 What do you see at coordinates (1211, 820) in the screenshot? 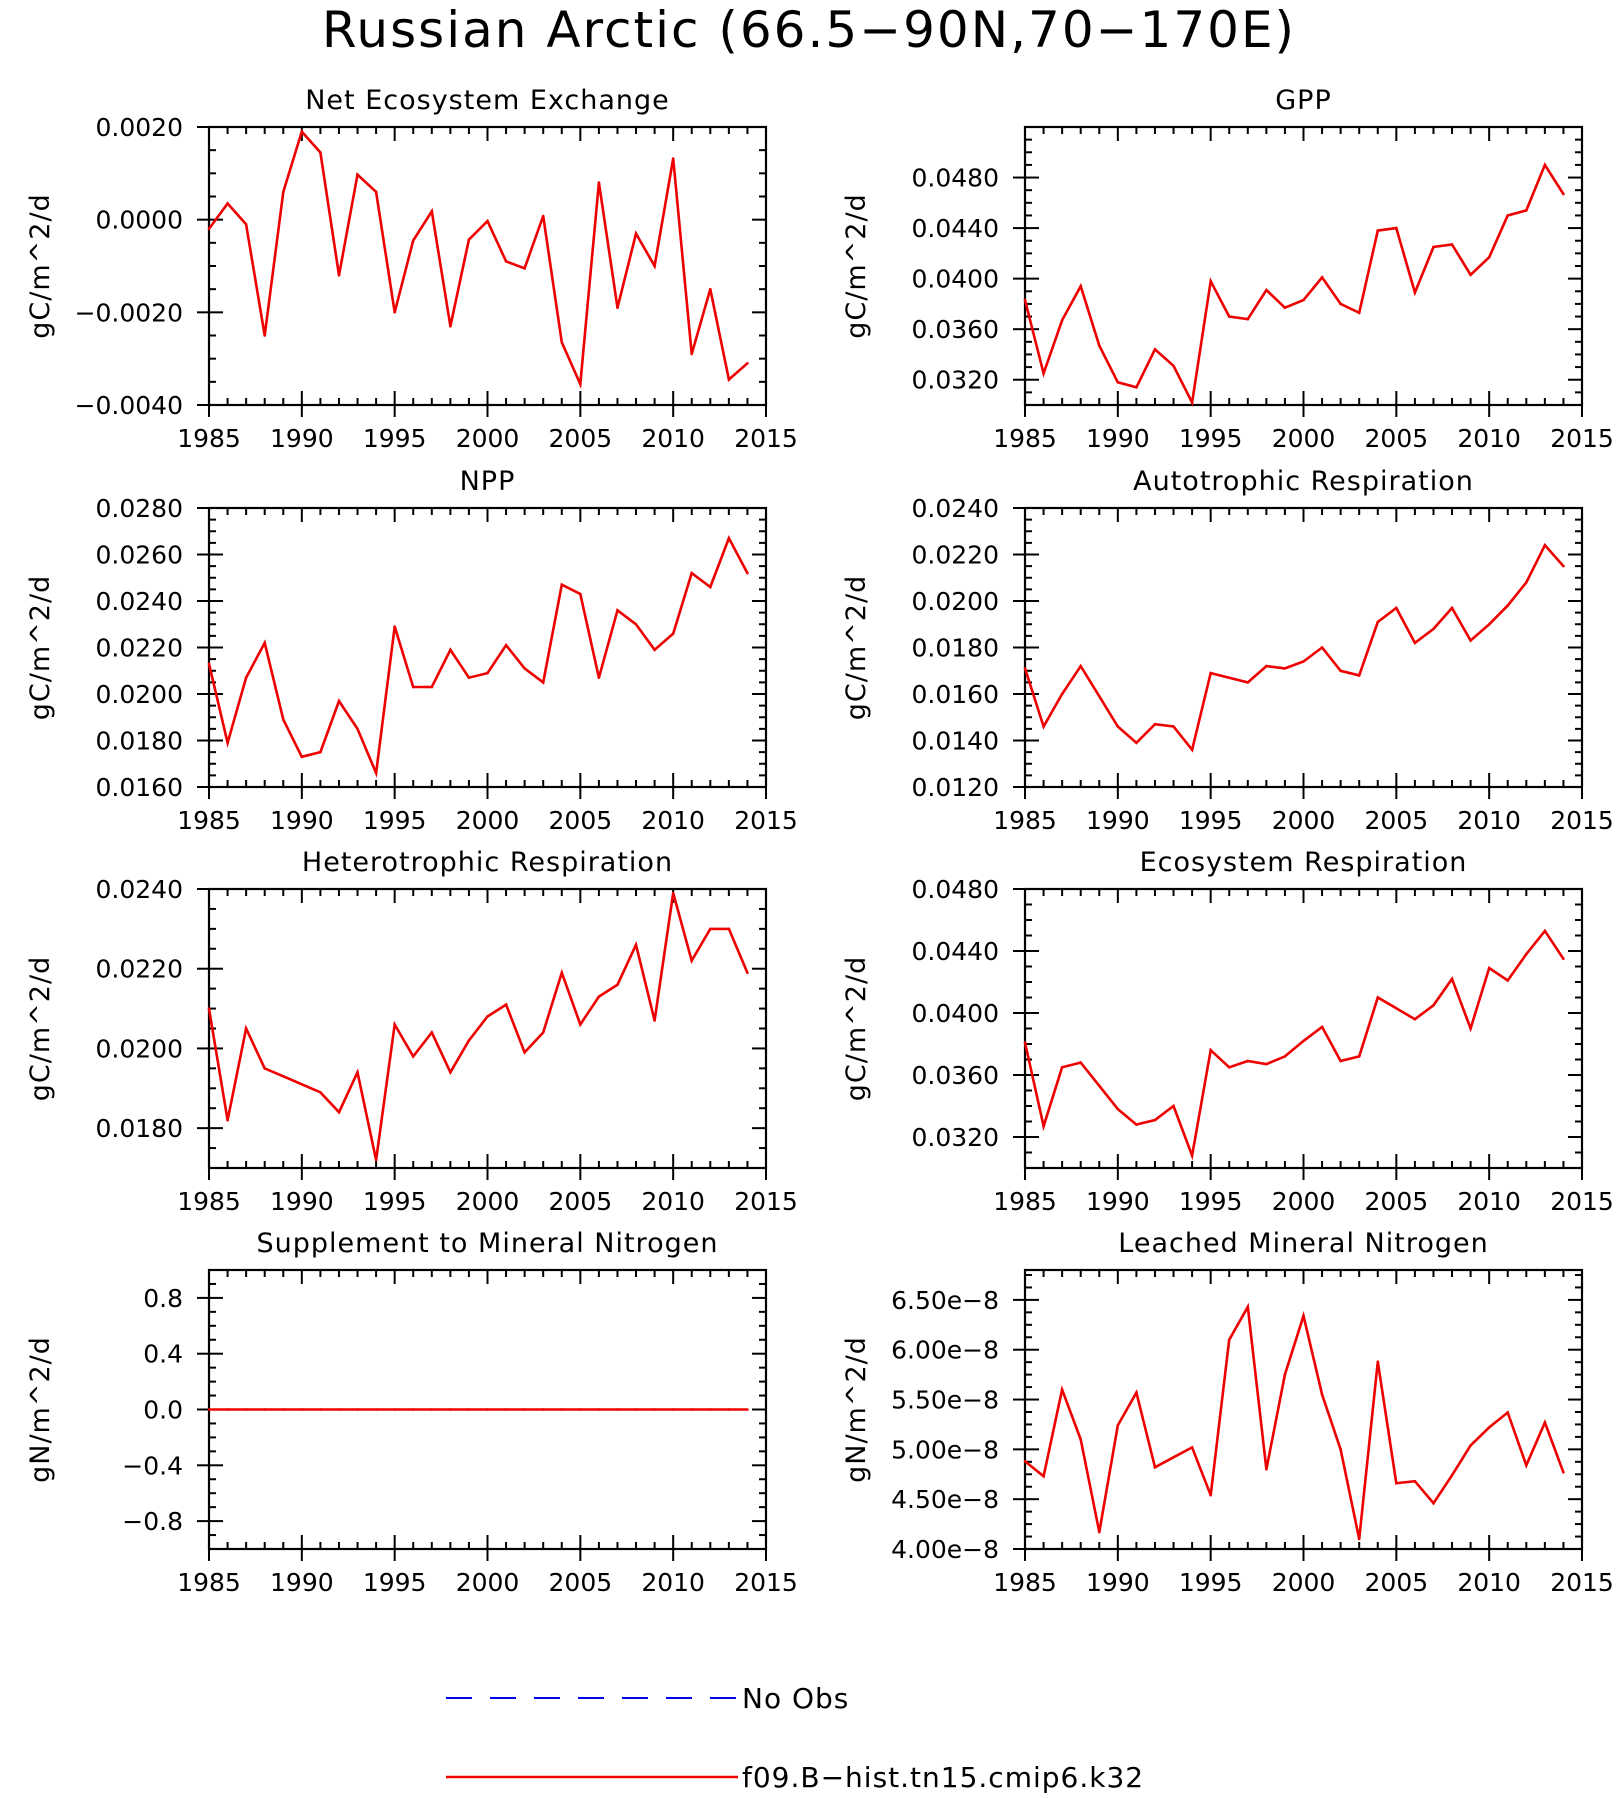
I see `x-tick-label: 1995` at bounding box center [1211, 820].